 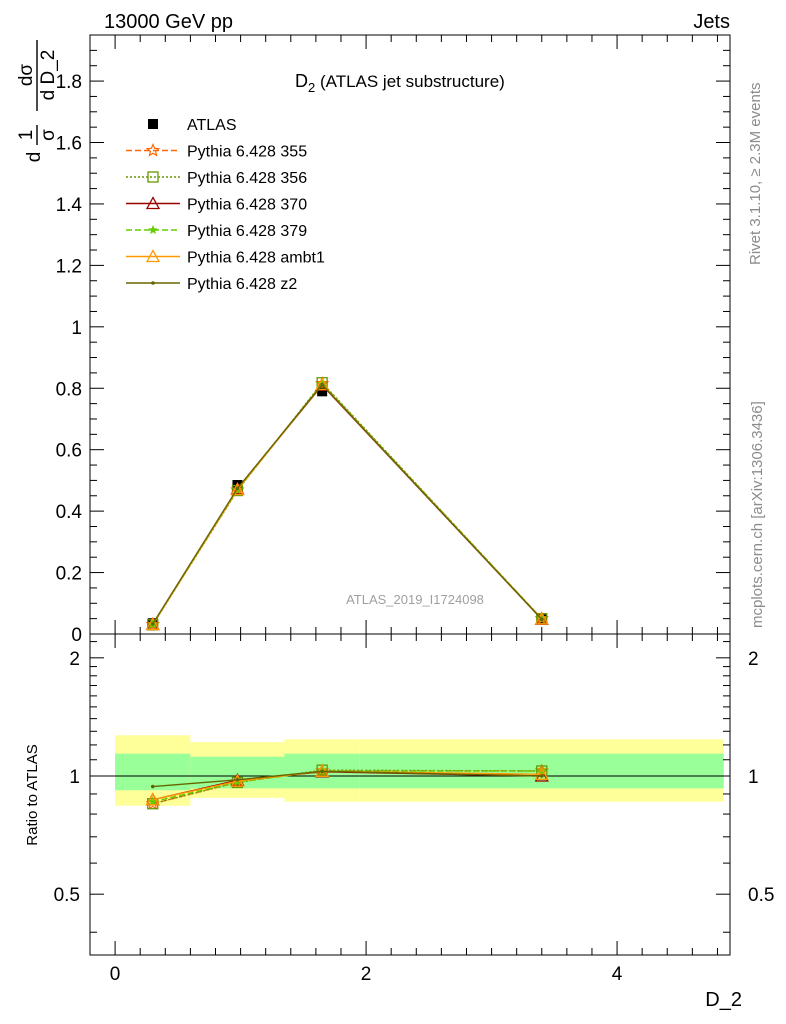 I want to click on legend-label-0: ATLAS, so click(x=212, y=125).